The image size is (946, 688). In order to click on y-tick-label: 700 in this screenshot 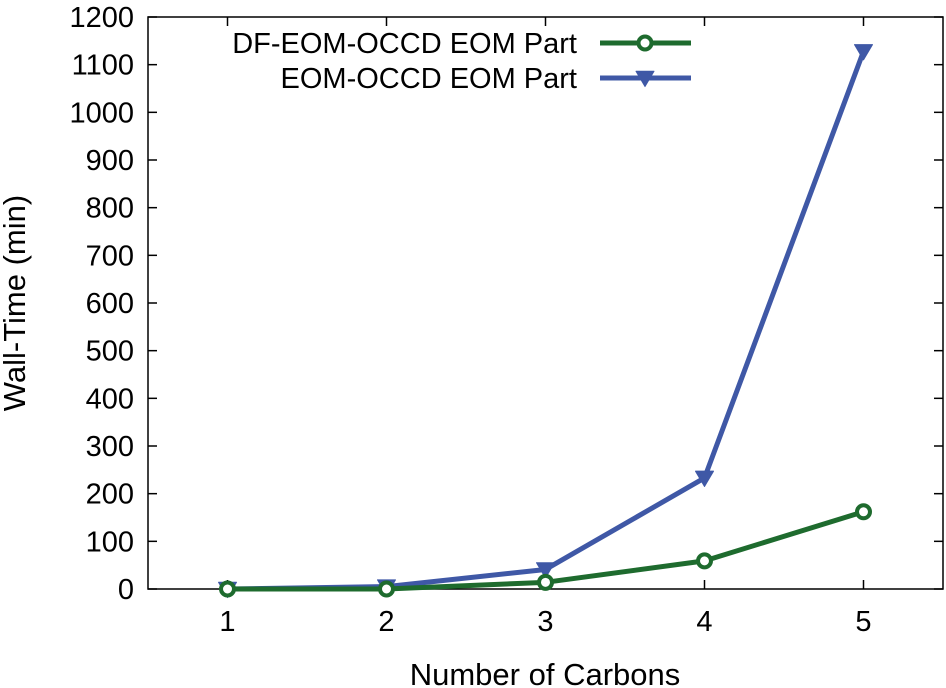, I will do `click(110, 256)`.